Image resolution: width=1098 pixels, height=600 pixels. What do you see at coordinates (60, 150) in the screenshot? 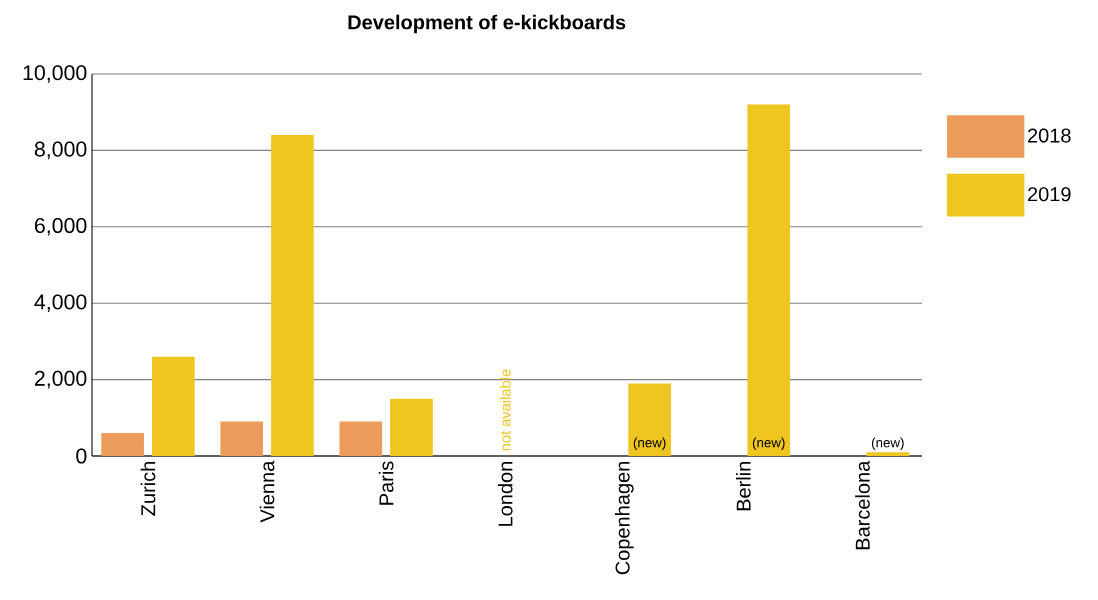
I see `y-tick-label: 8,000` at bounding box center [60, 150].